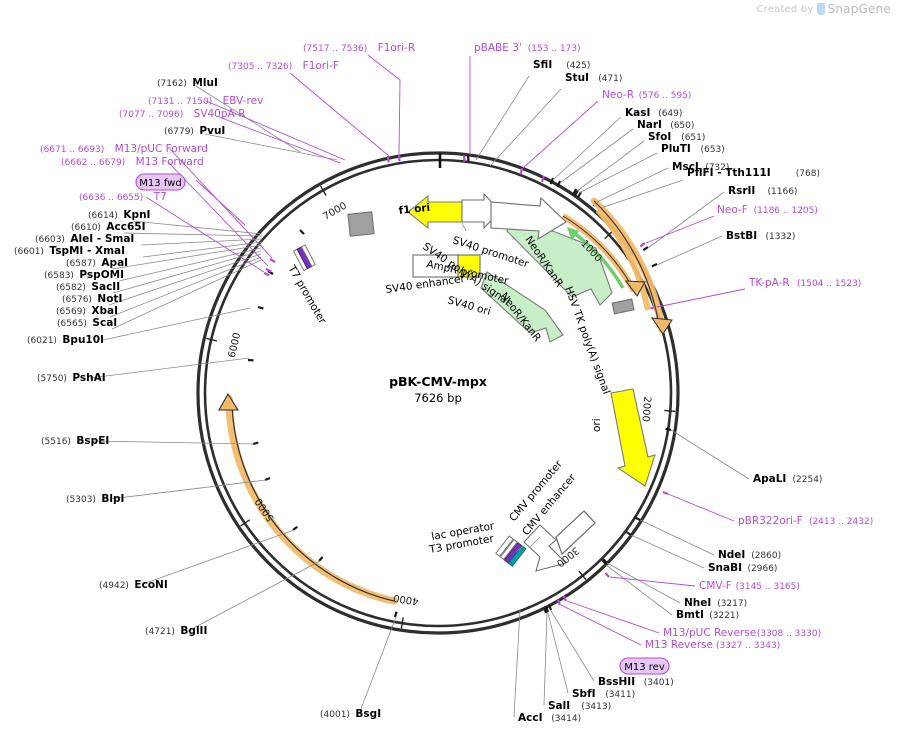 Image resolution: width=899 pixels, height=737 pixels. I want to click on label-position: (7162), so click(172, 84).